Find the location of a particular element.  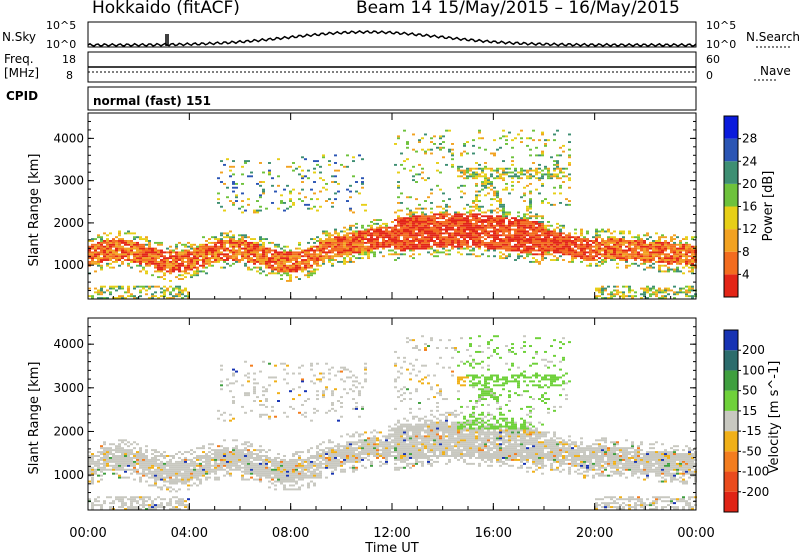

nsky-label: N.Sky is located at coordinates (19, 37).